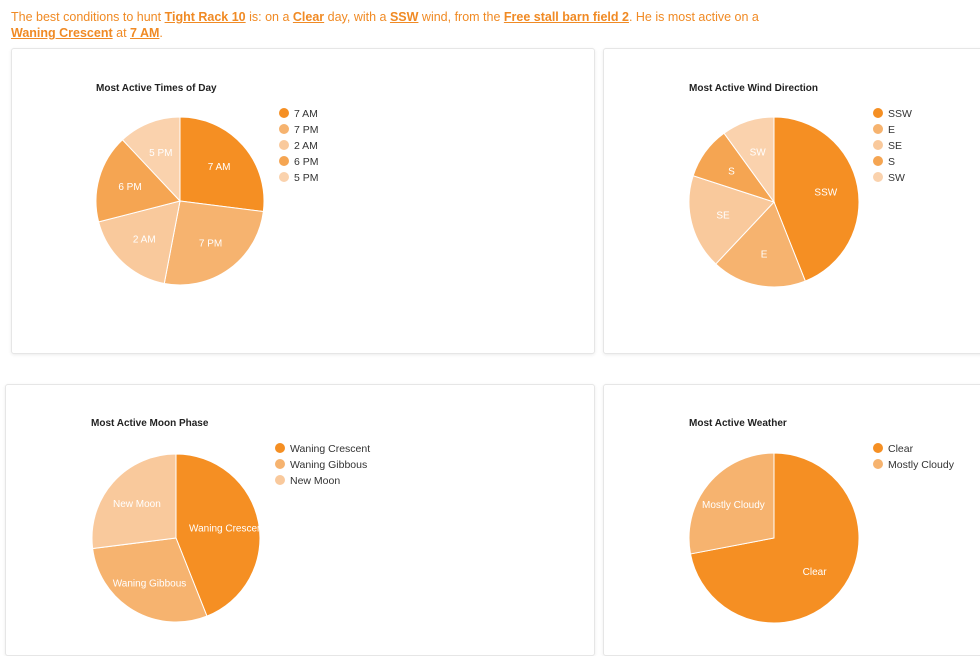  What do you see at coordinates (160, 153) in the screenshot?
I see `slice-label-5-pm: 5 PM` at bounding box center [160, 153].